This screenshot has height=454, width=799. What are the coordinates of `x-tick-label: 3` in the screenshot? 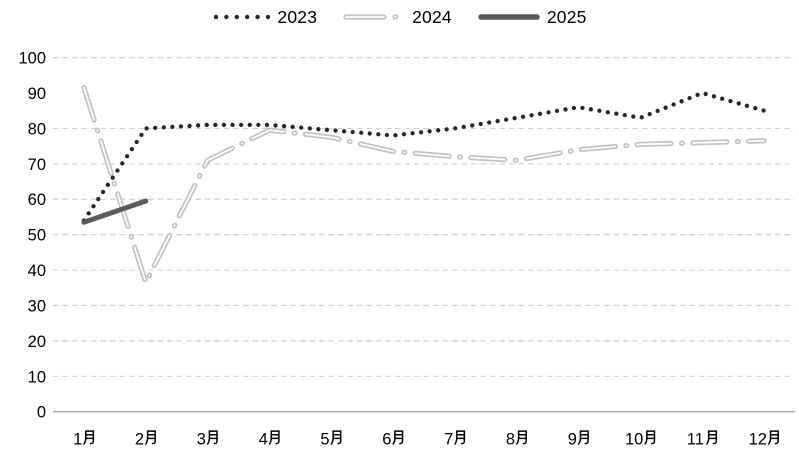 It's located at (201, 440).